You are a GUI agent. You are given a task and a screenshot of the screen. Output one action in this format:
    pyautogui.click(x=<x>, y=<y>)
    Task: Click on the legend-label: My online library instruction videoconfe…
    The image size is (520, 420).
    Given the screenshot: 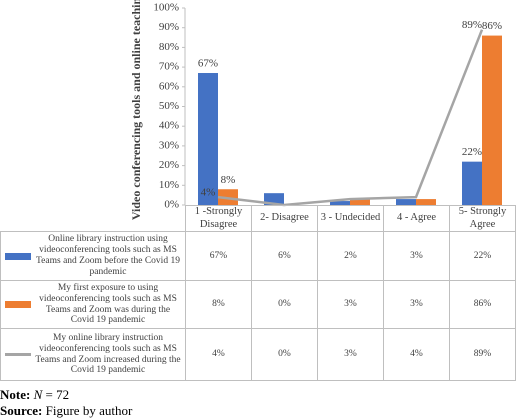 What is the action you would take?
    pyautogui.click(x=108, y=354)
    